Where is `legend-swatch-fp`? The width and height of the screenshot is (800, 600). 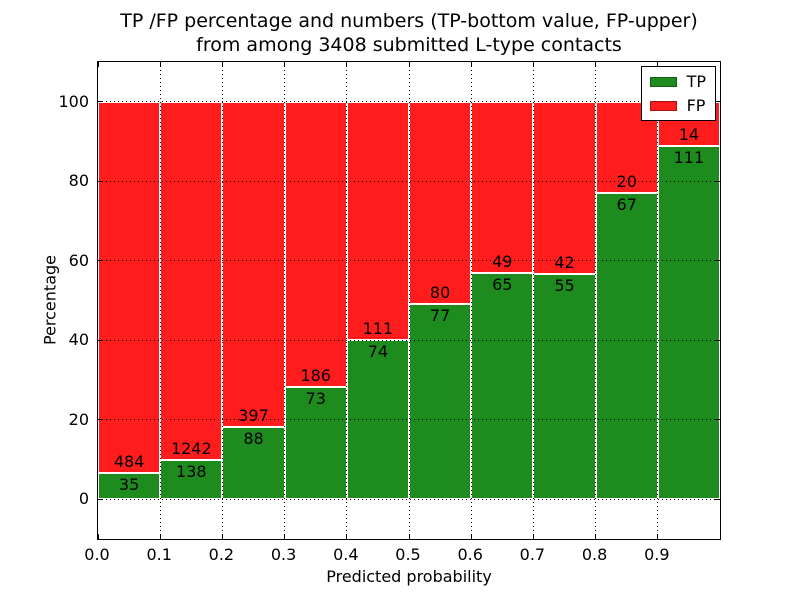 legend-swatch-fp is located at coordinates (663, 105).